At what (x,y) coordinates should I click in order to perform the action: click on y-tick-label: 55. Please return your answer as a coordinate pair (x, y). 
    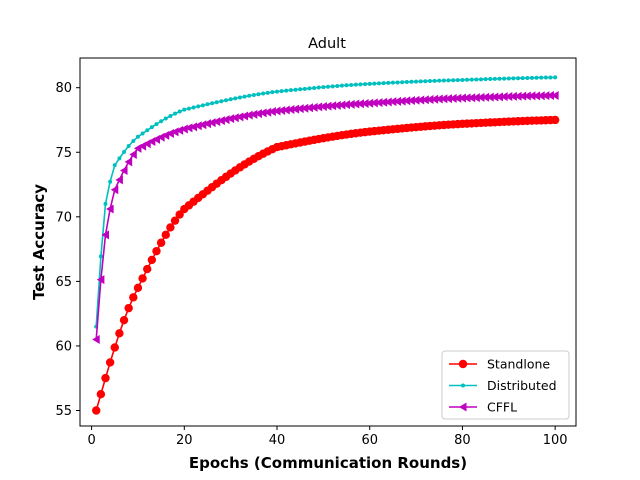
    Looking at the image, I should click on (63, 411).